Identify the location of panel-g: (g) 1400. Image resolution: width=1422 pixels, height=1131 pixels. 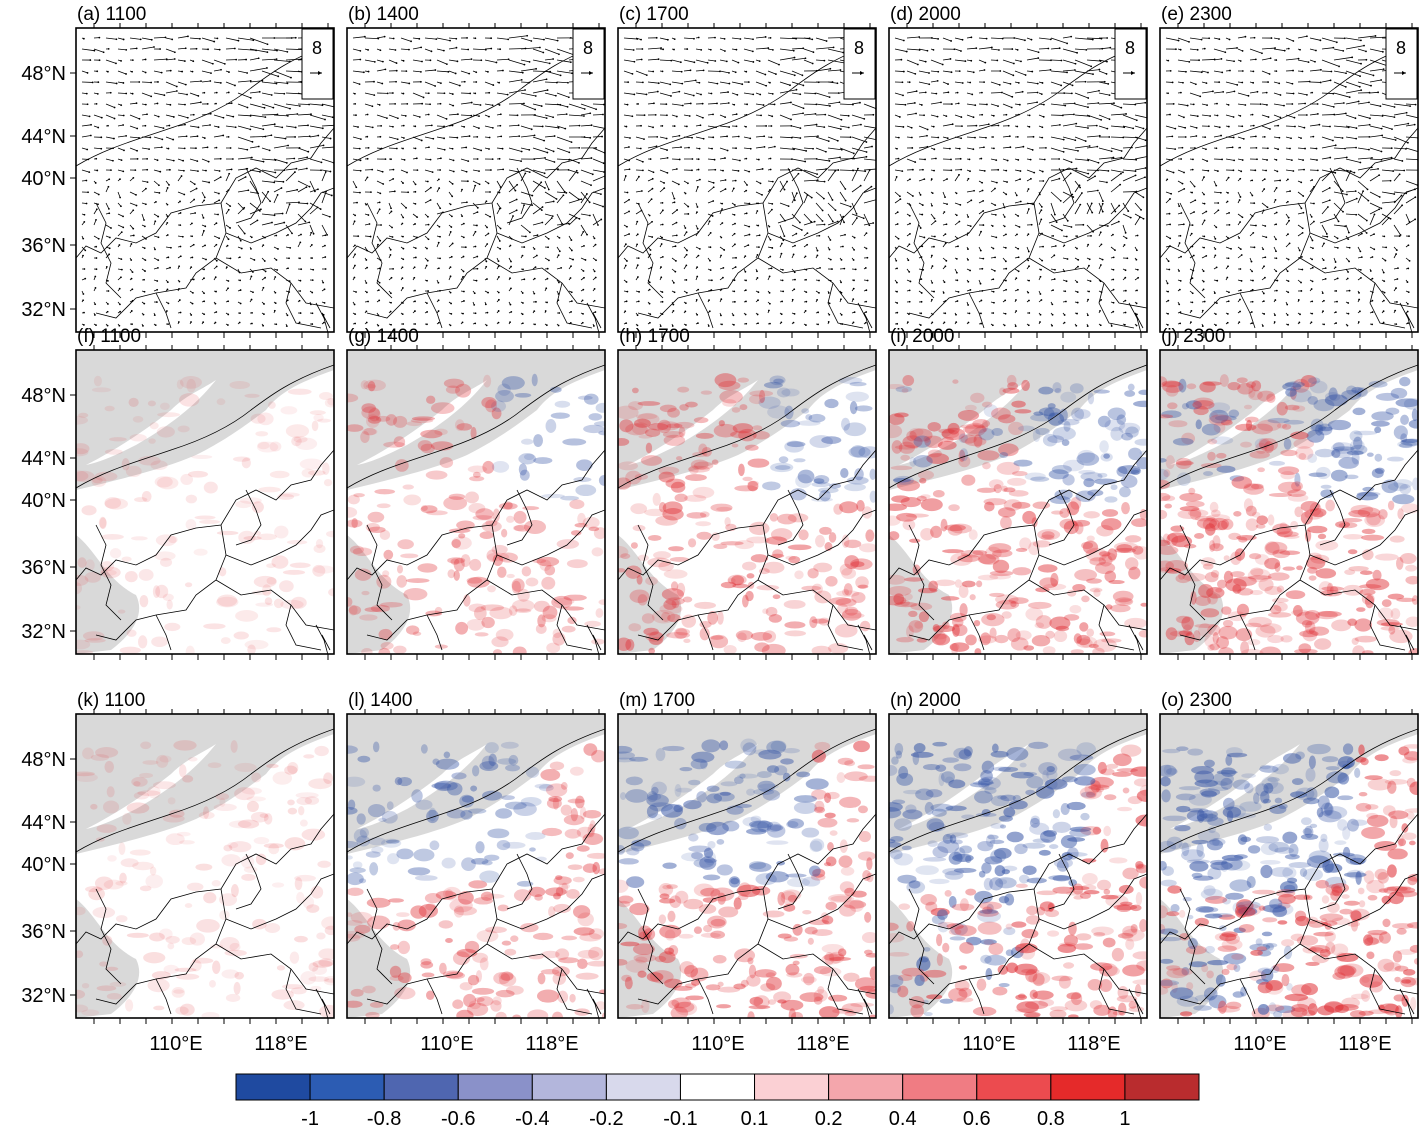
(476, 493).